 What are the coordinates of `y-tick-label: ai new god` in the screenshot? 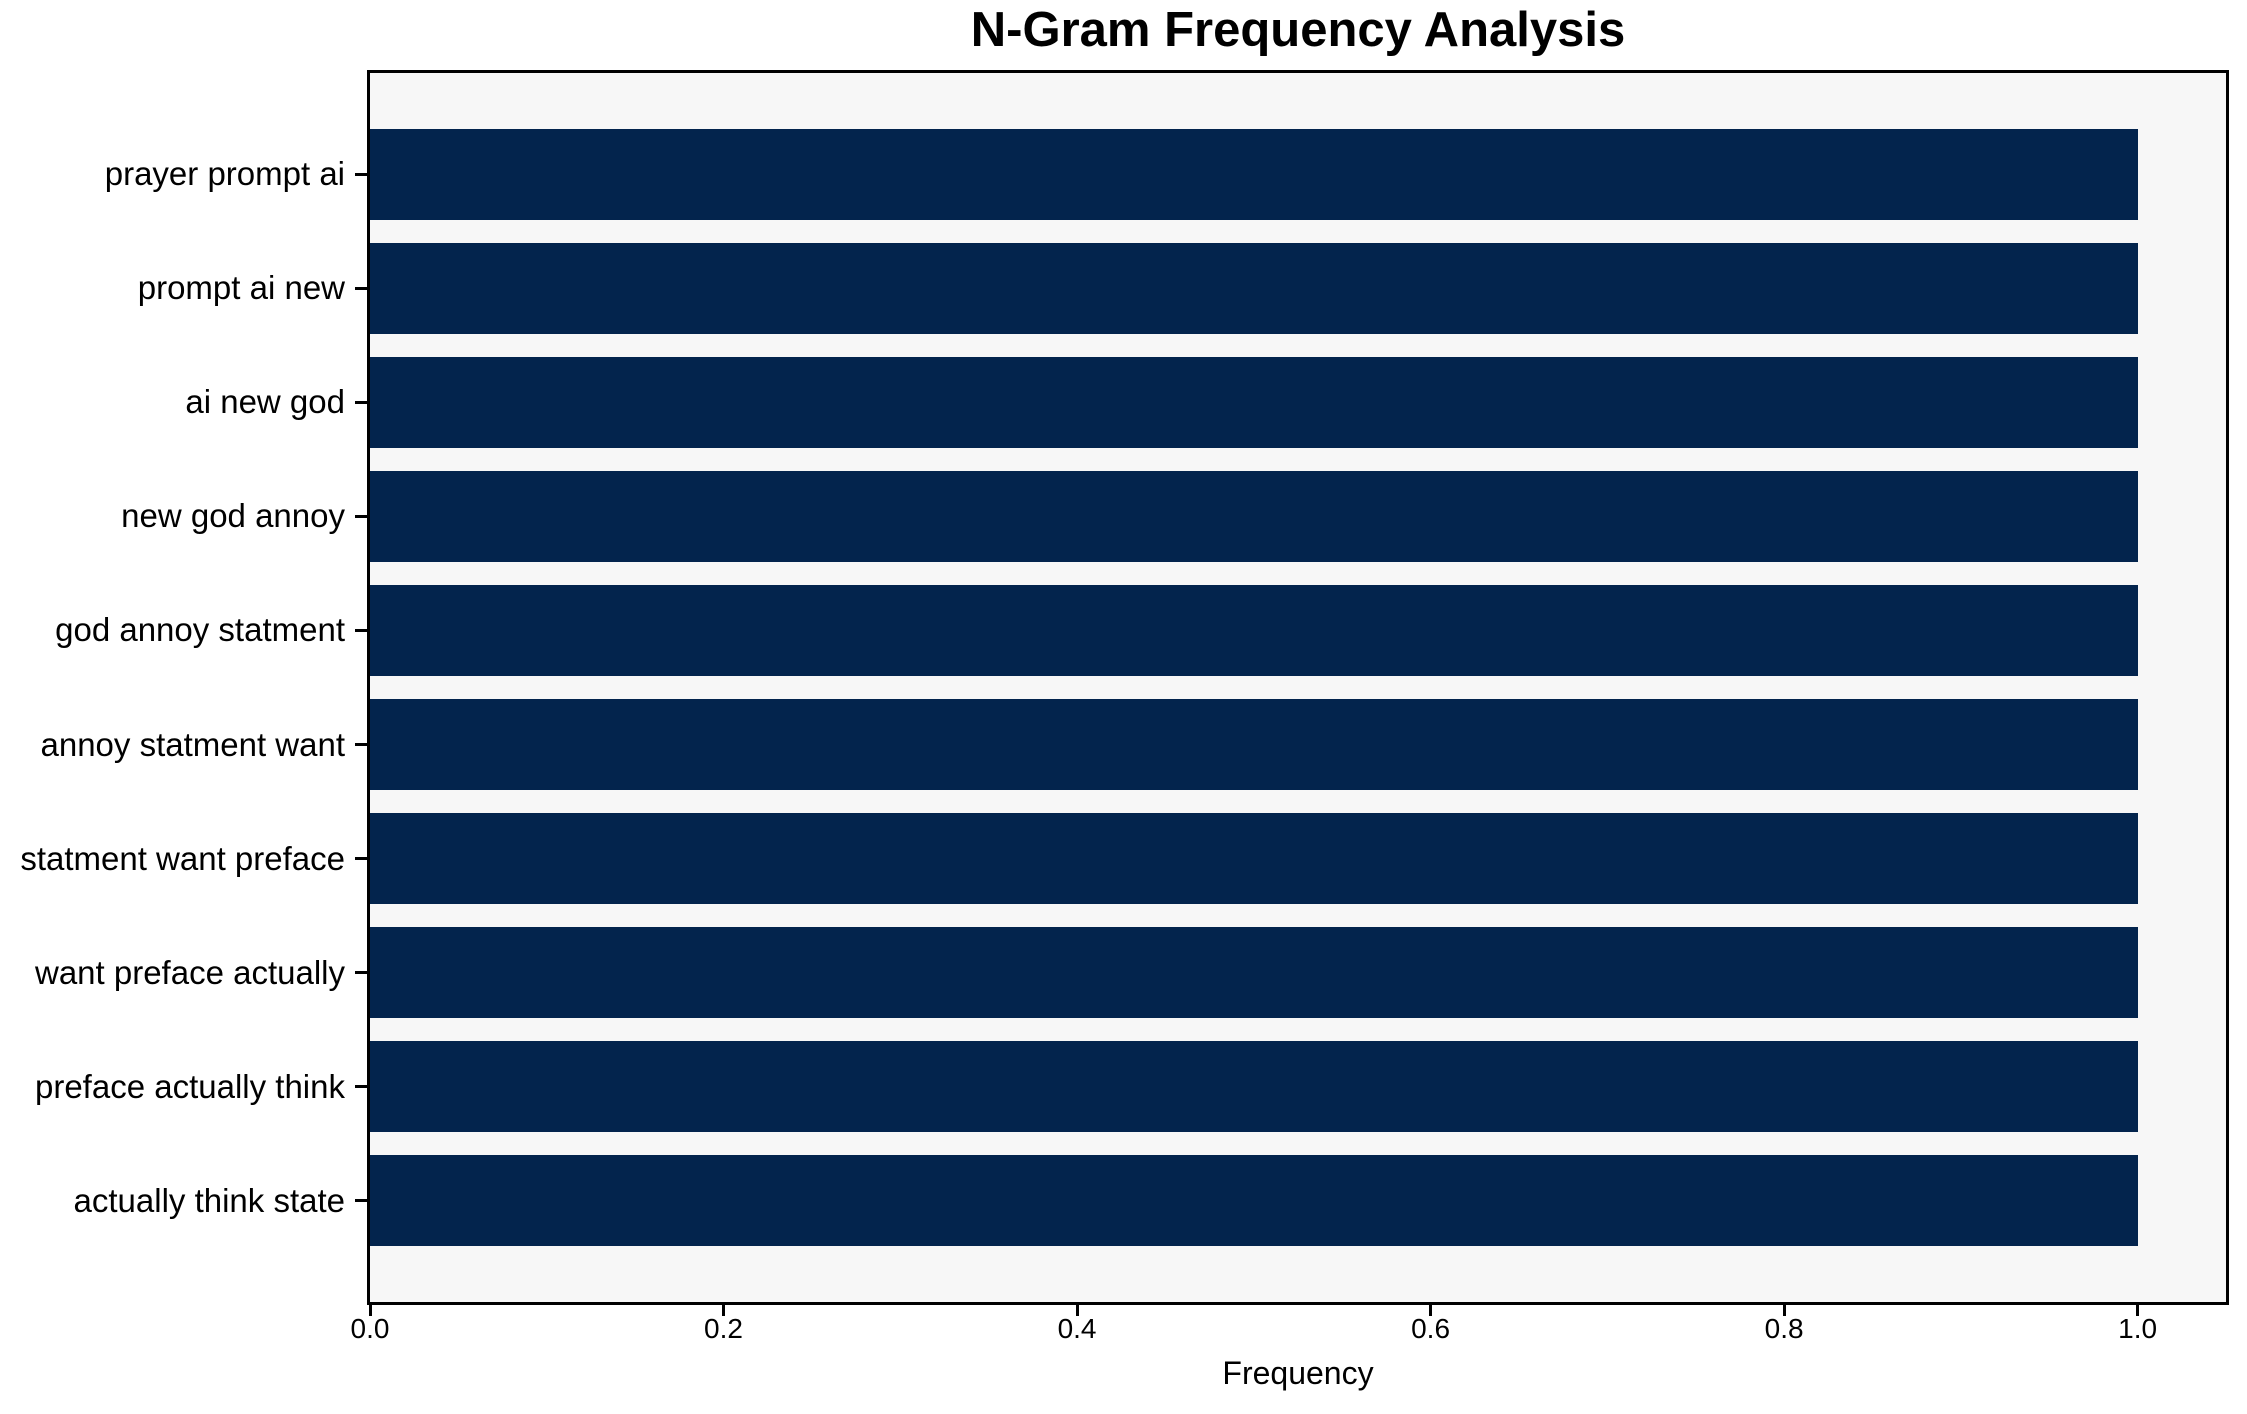 It's located at (265, 402).